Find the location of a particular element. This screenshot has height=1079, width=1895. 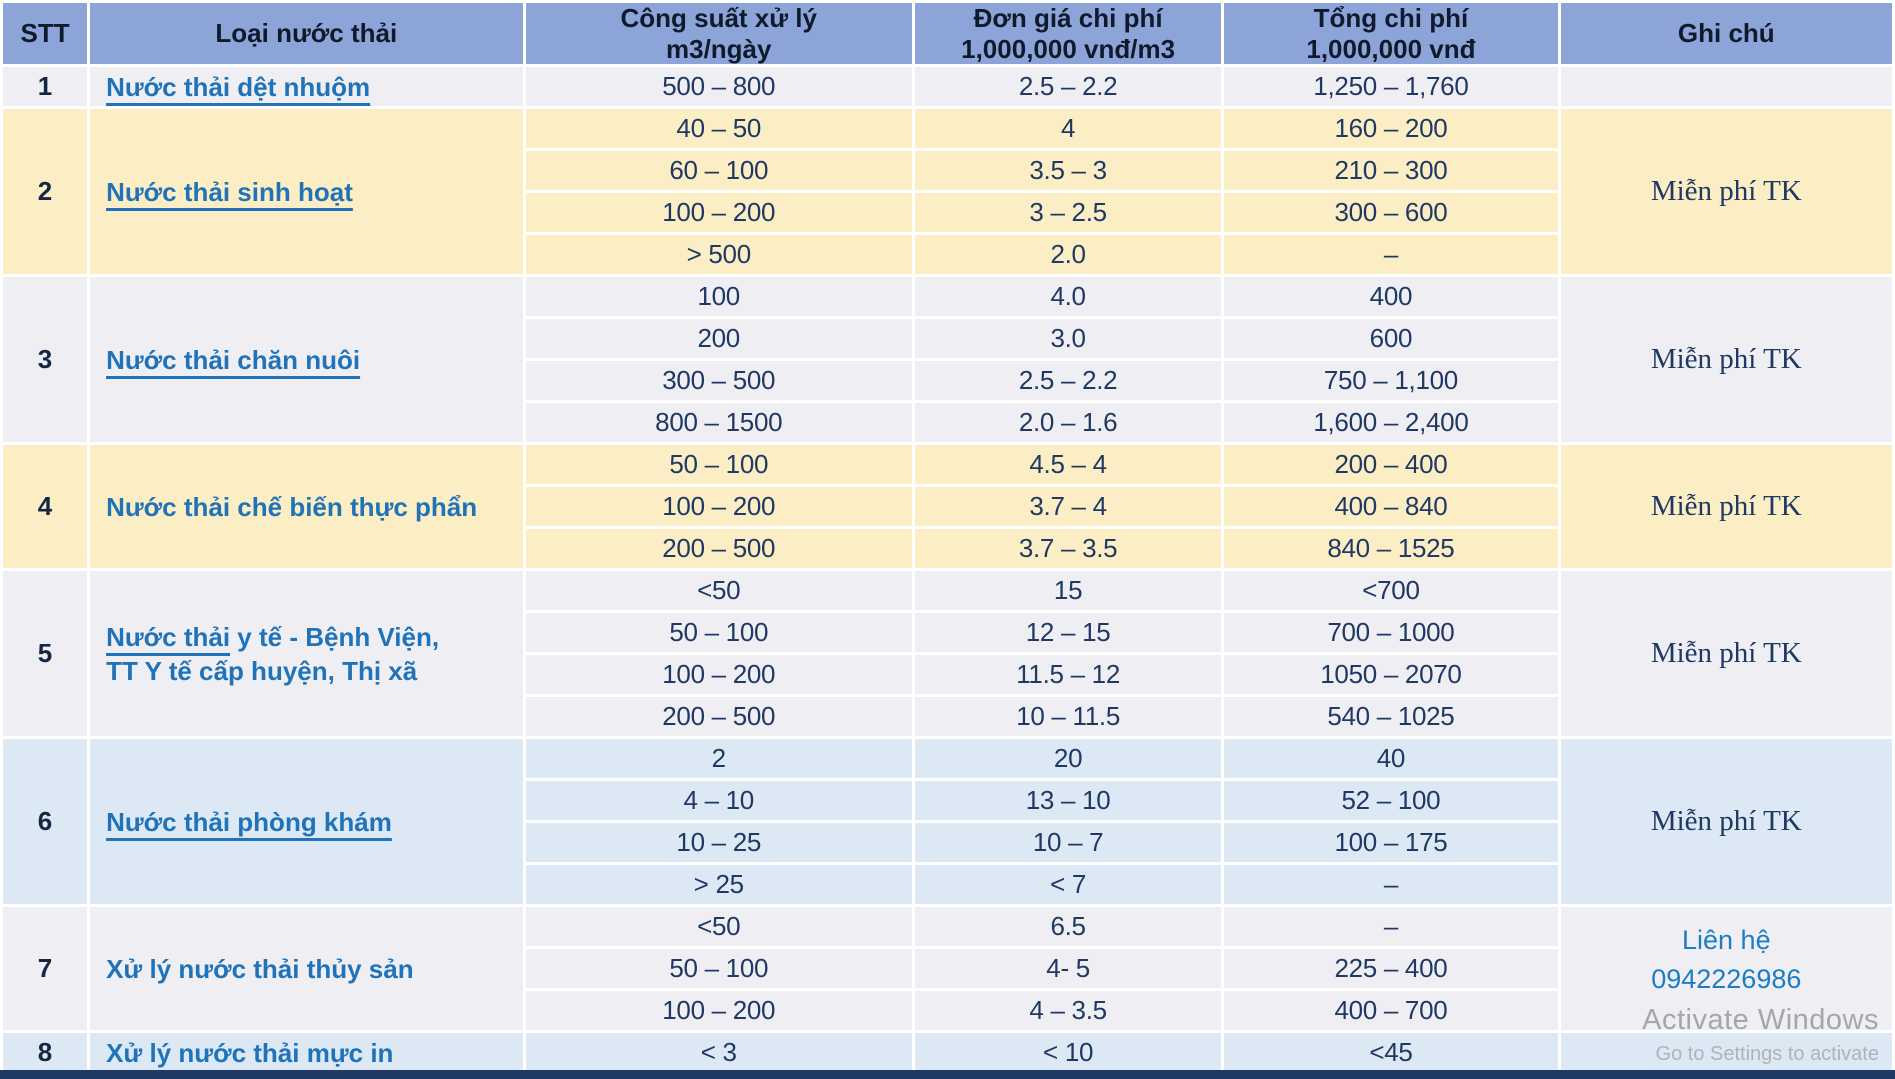

unit-price-cell: 12 – 15 is located at coordinates (1068, 633).